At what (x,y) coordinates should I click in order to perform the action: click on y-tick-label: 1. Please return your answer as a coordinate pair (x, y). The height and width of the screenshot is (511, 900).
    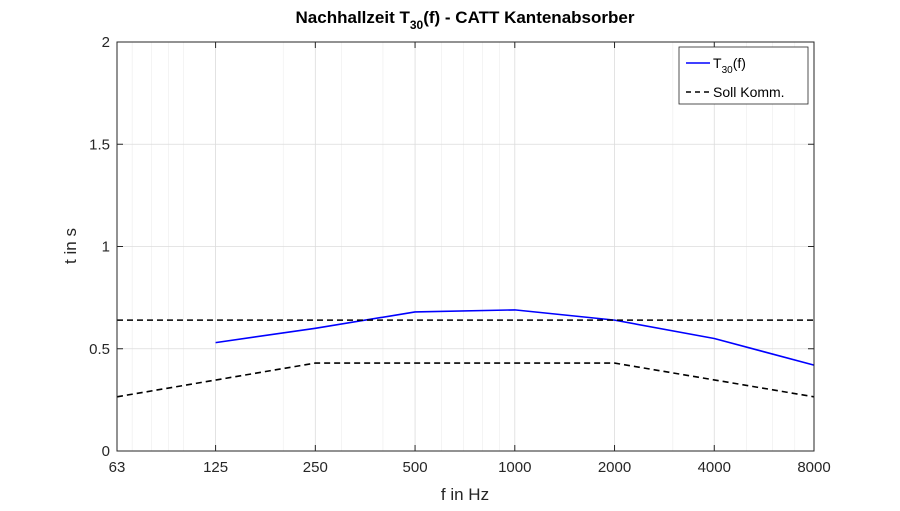
    Looking at the image, I should click on (106, 247).